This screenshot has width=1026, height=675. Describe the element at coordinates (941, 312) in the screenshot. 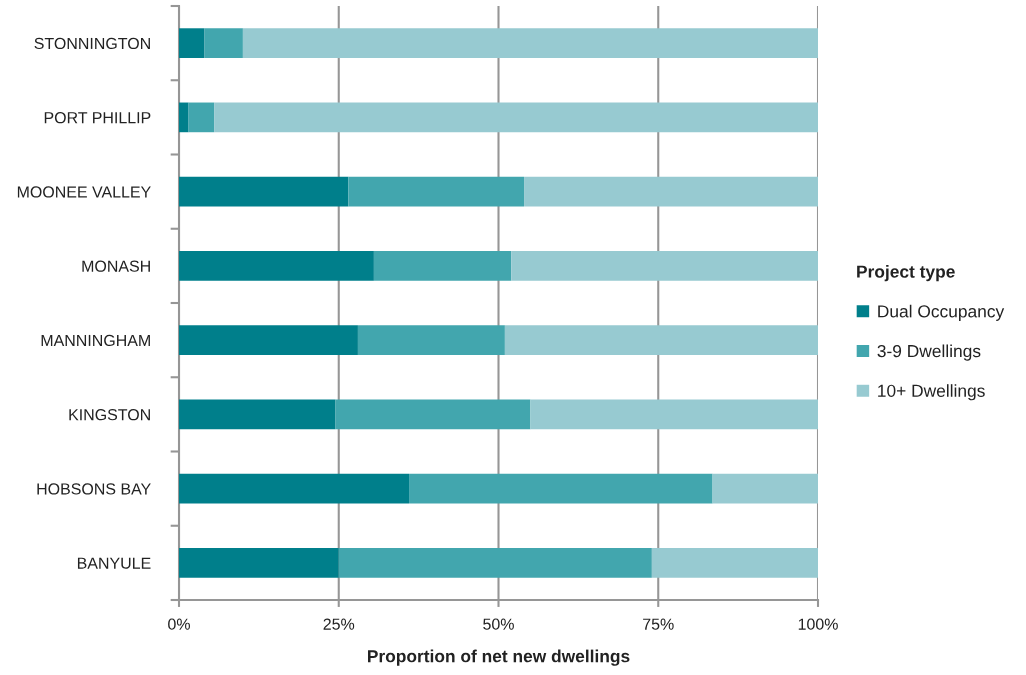

I see `legend-label: Dual Occupancy` at that location.